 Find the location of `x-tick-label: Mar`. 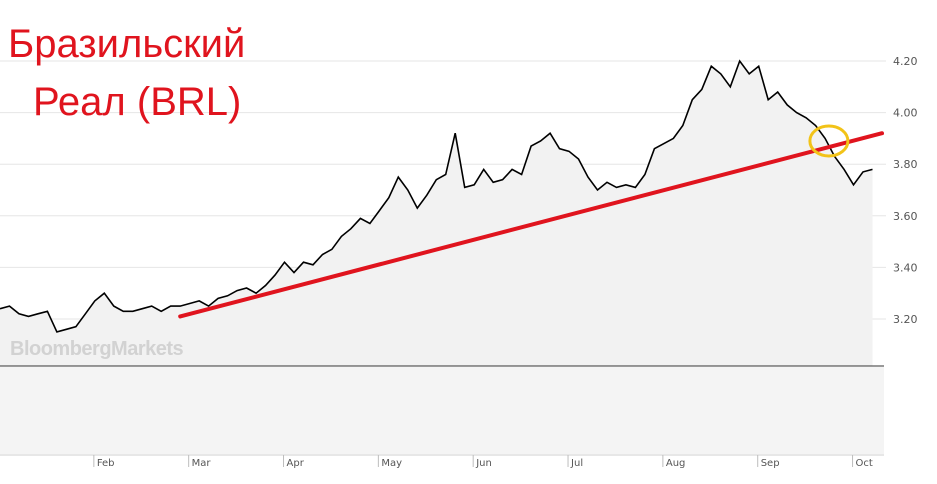

x-tick-label: Mar is located at coordinates (202, 463).